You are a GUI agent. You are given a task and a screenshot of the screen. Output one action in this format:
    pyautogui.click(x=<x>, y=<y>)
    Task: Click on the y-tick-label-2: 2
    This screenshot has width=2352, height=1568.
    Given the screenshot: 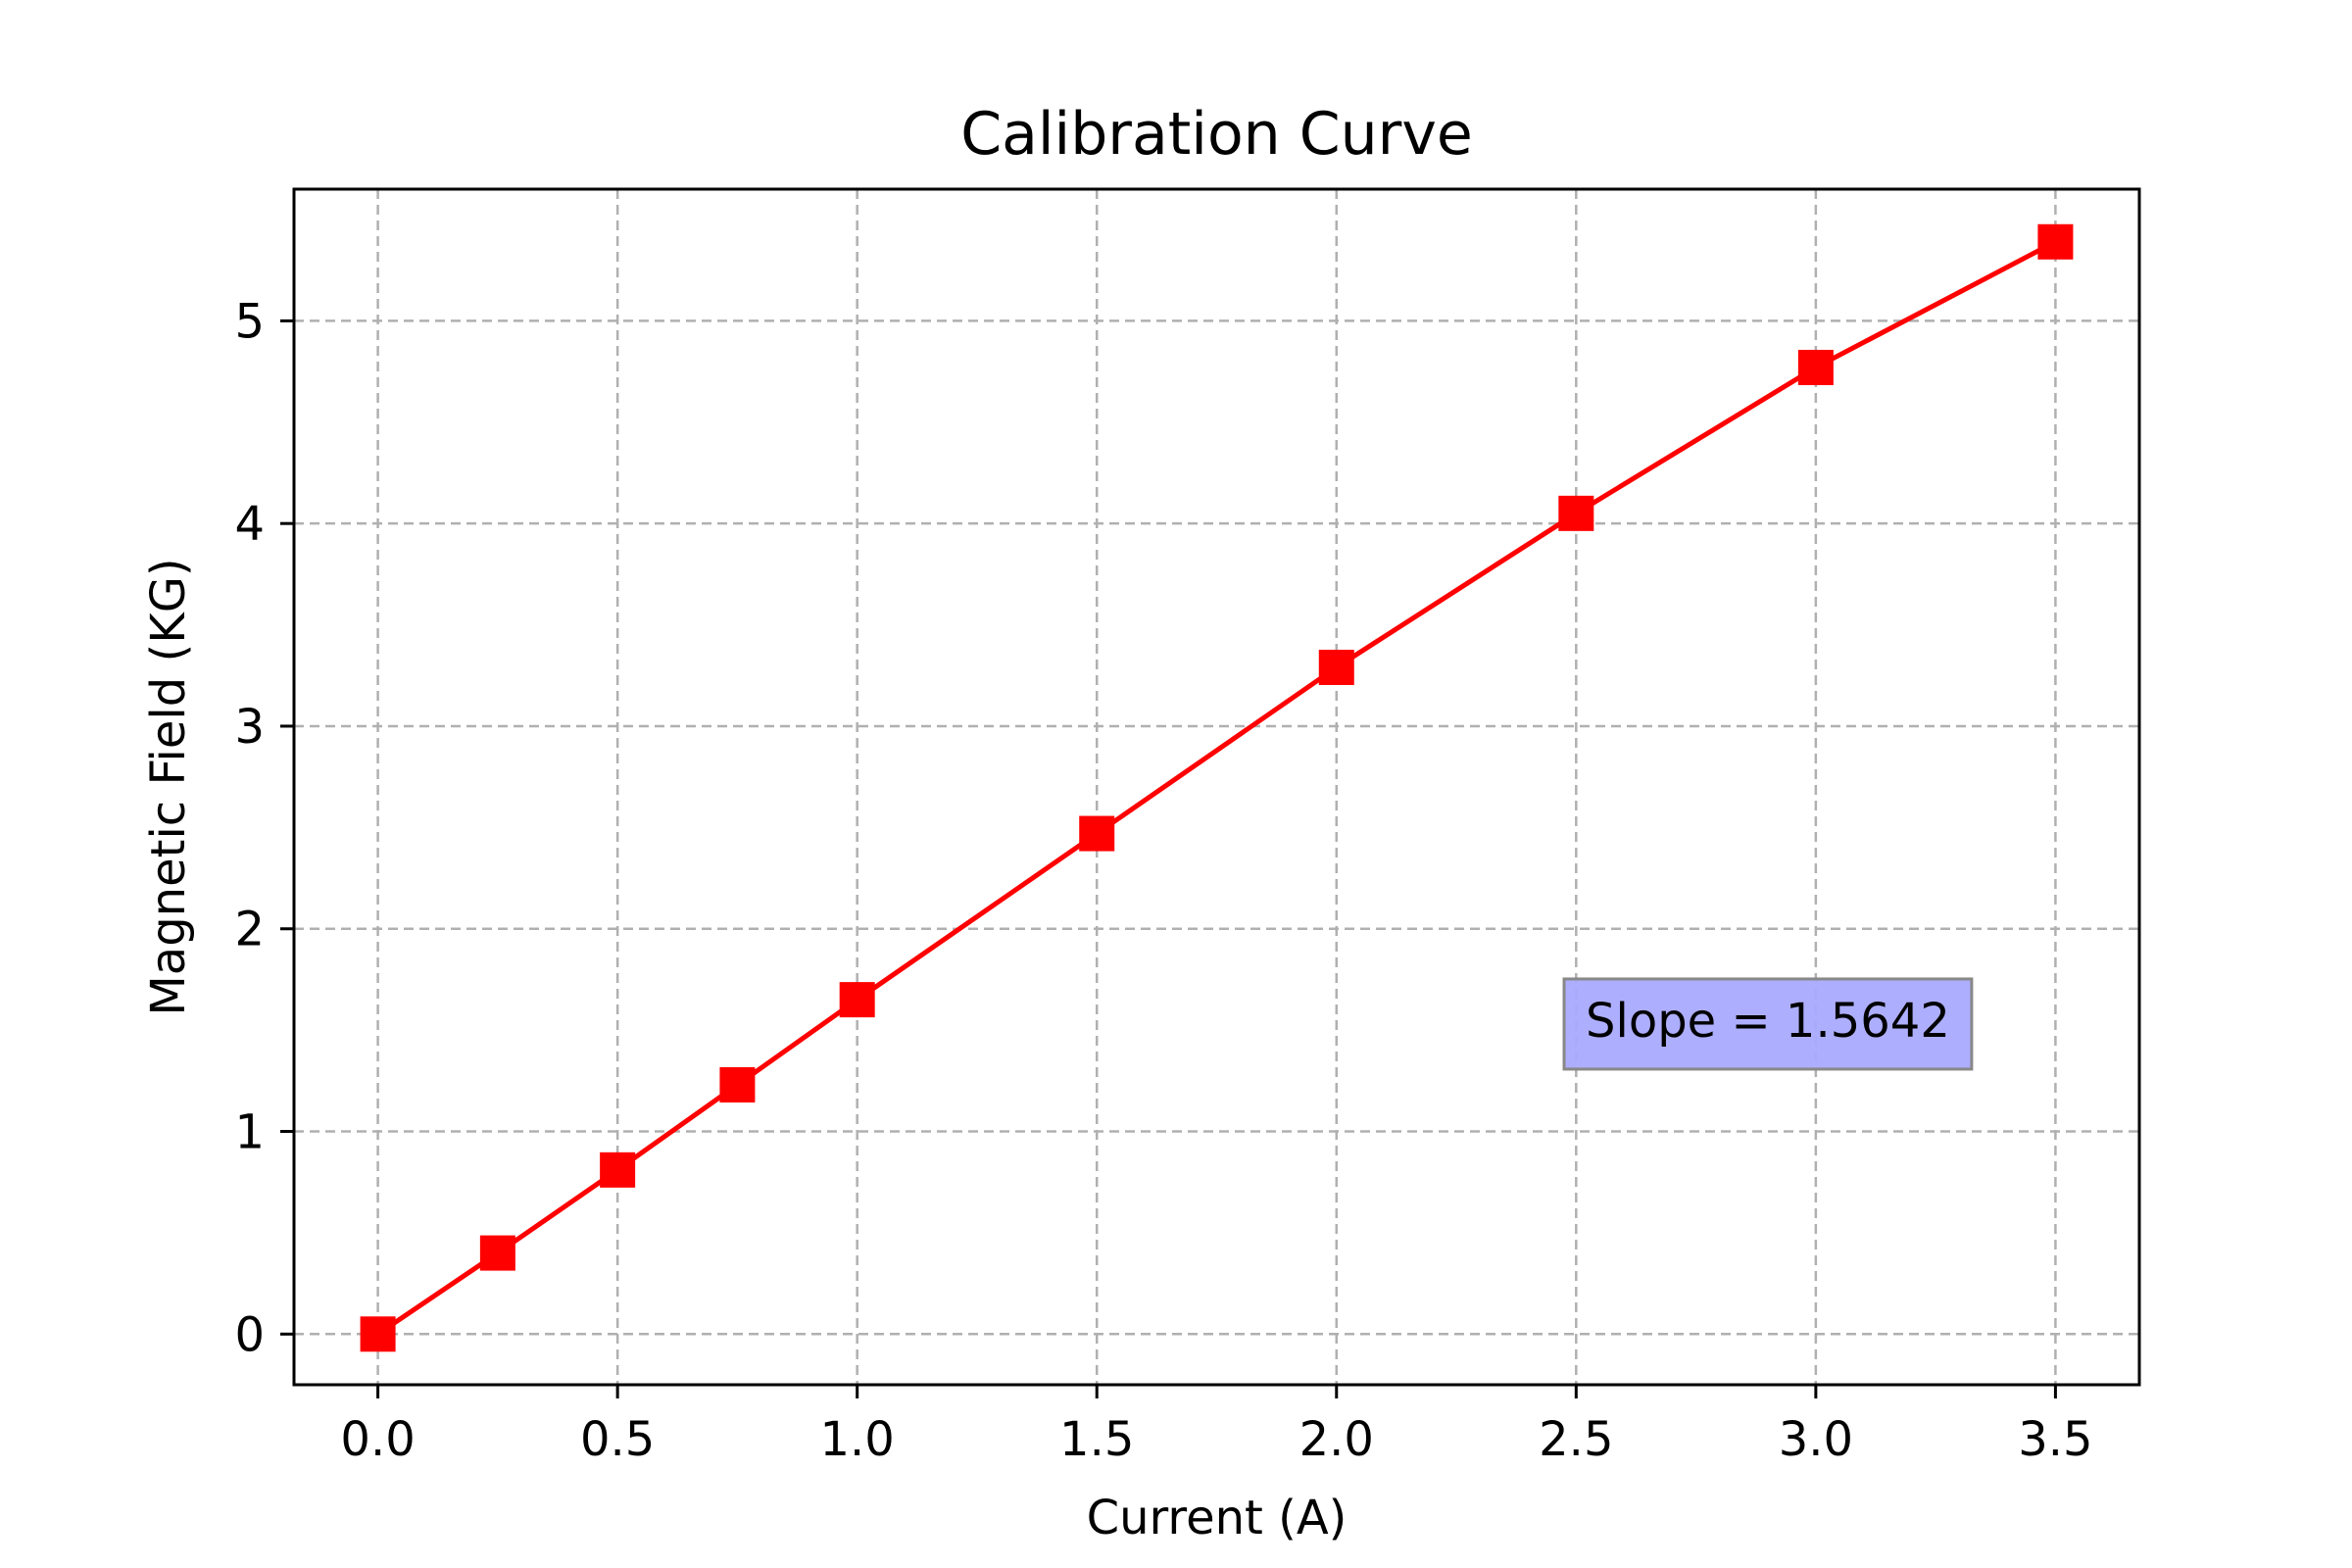 What is the action you would take?
    pyautogui.click(x=249, y=930)
    